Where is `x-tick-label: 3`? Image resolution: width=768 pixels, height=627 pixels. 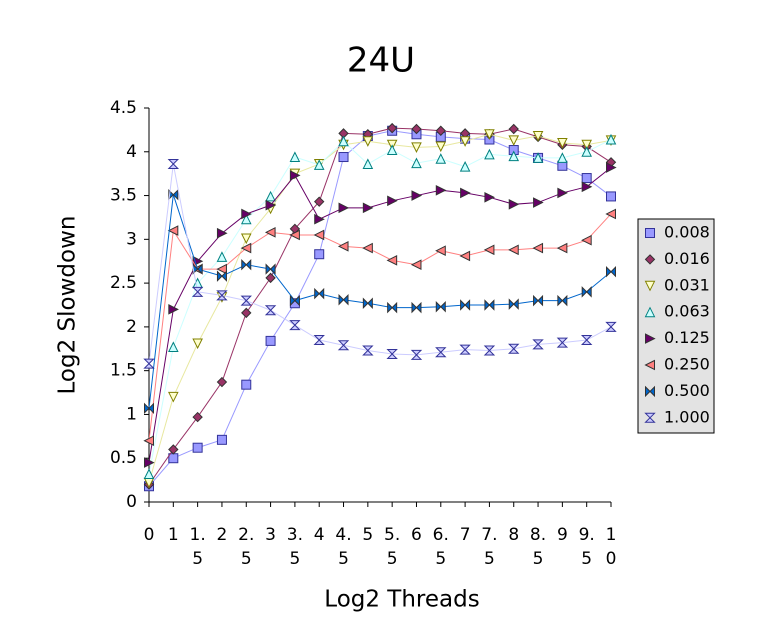 x-tick-label: 3 is located at coordinates (270, 535).